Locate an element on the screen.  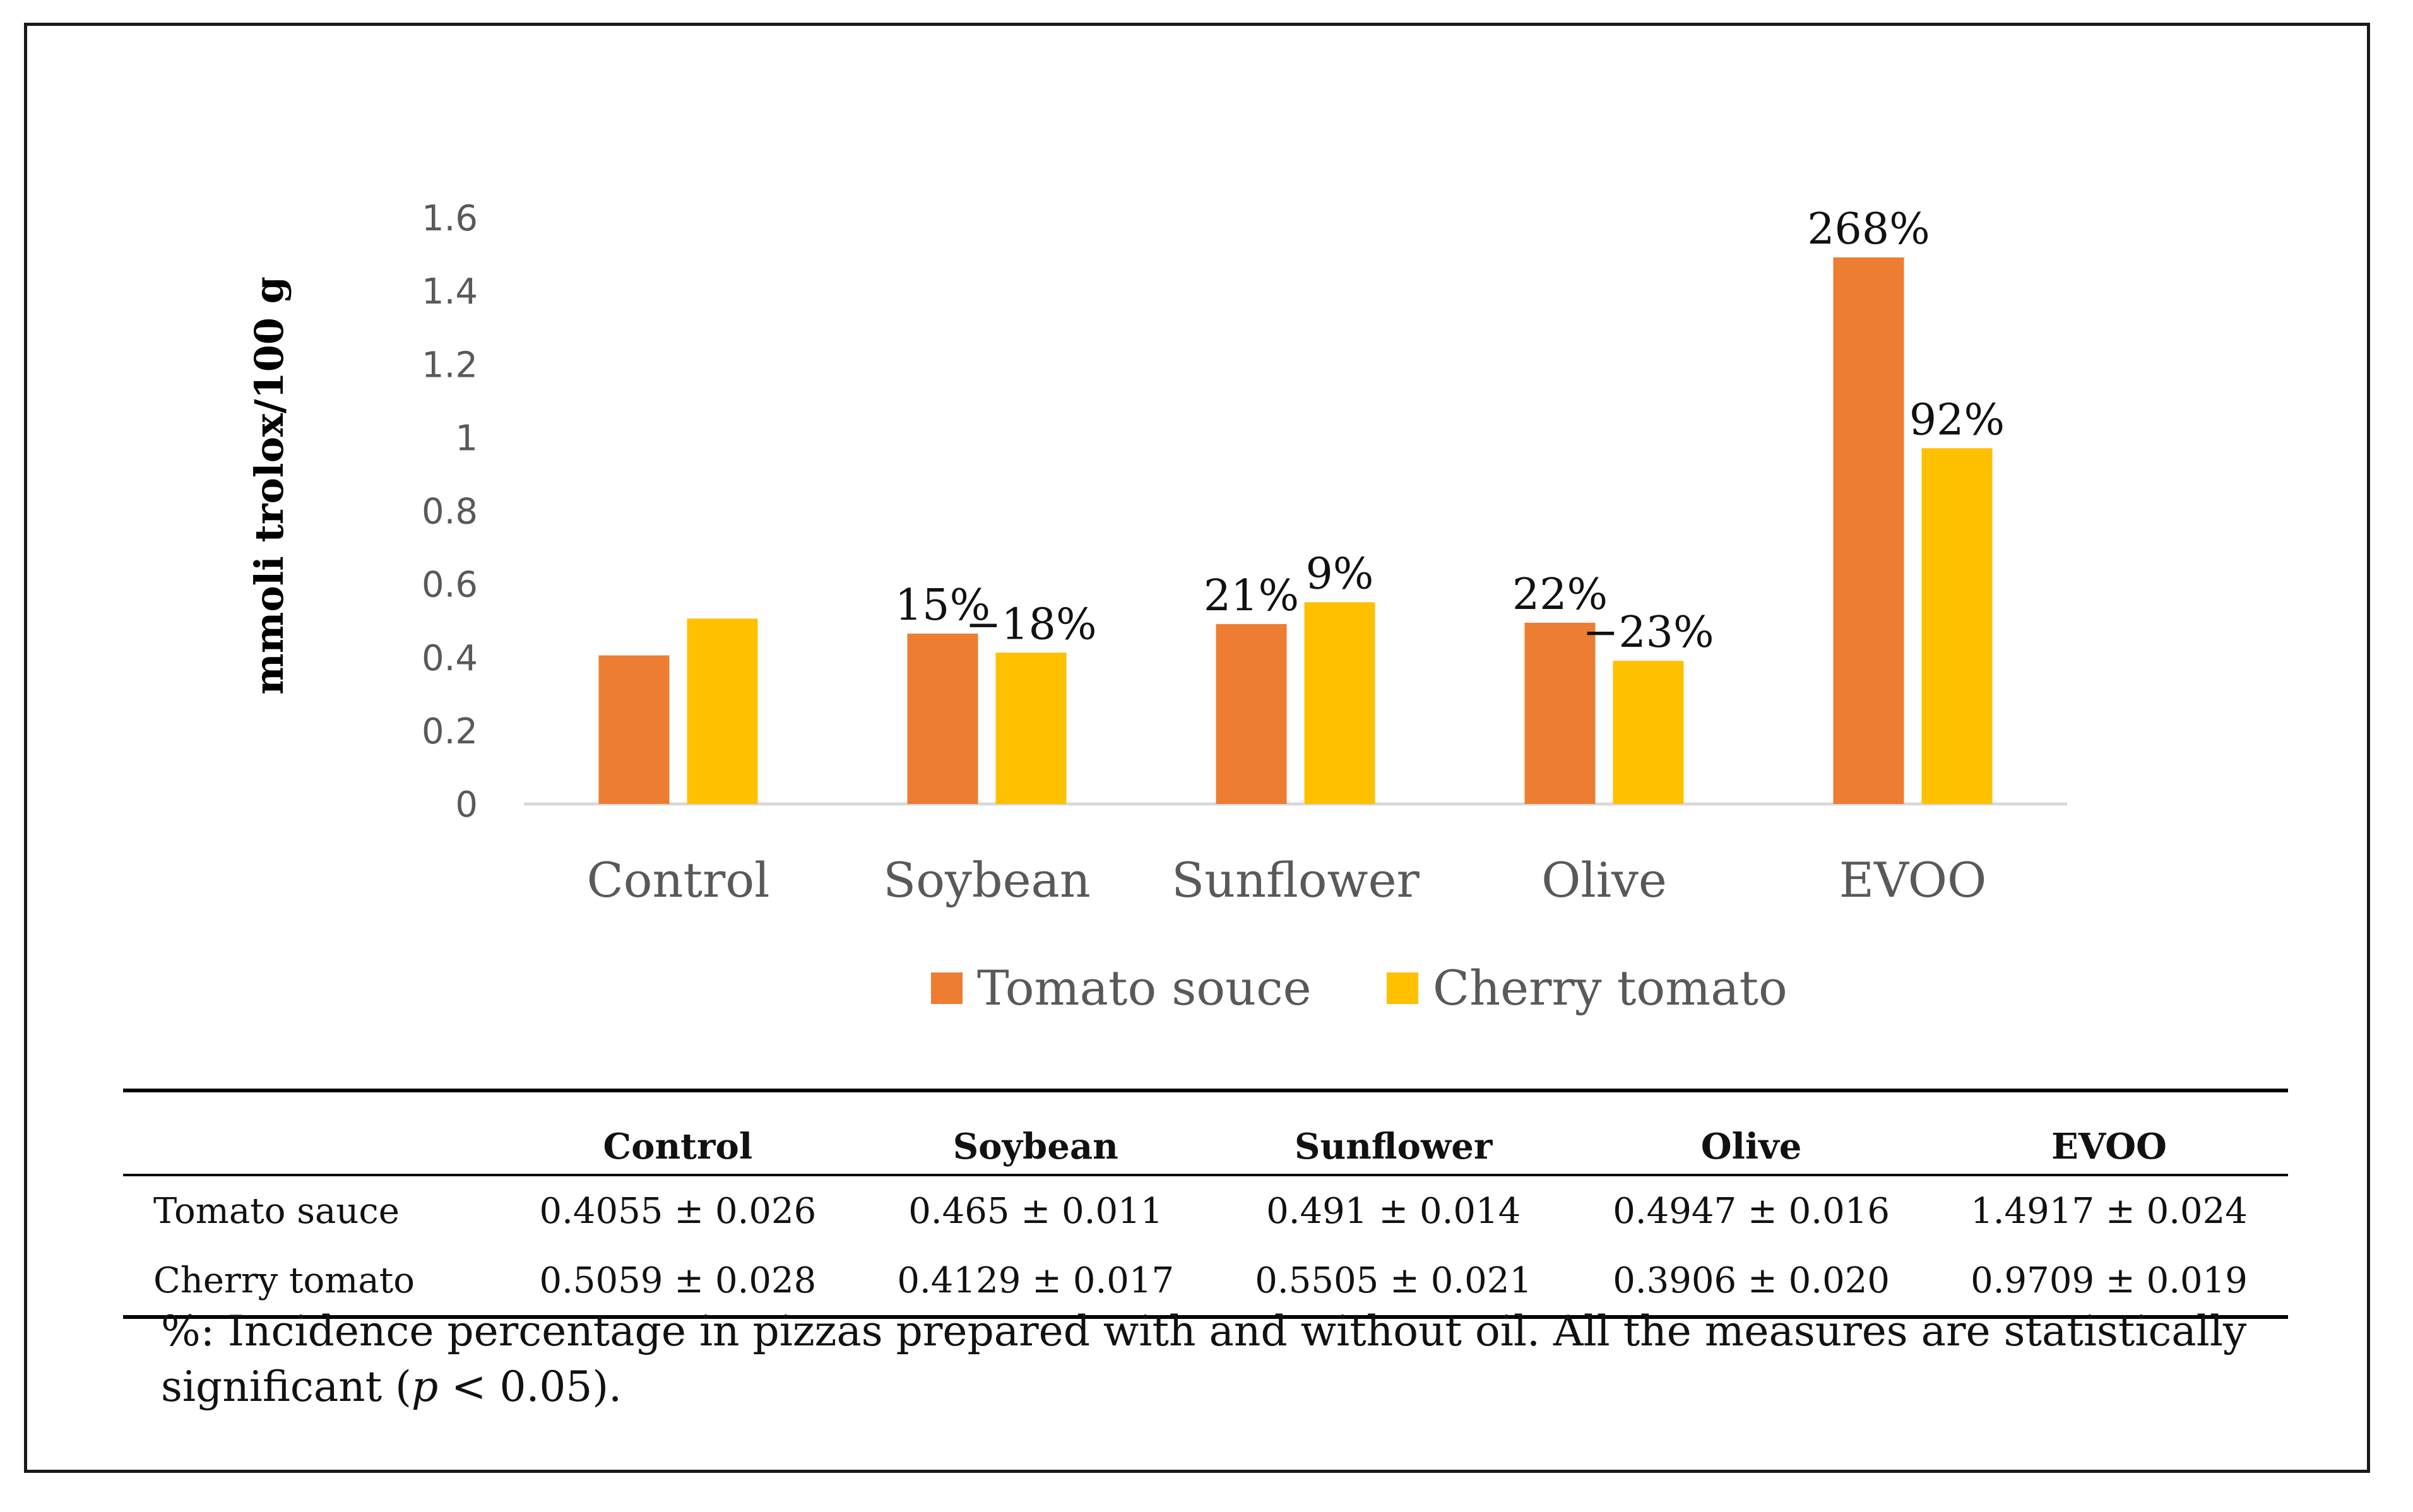
x-tick-label: Sunflower is located at coordinates (1295, 880).